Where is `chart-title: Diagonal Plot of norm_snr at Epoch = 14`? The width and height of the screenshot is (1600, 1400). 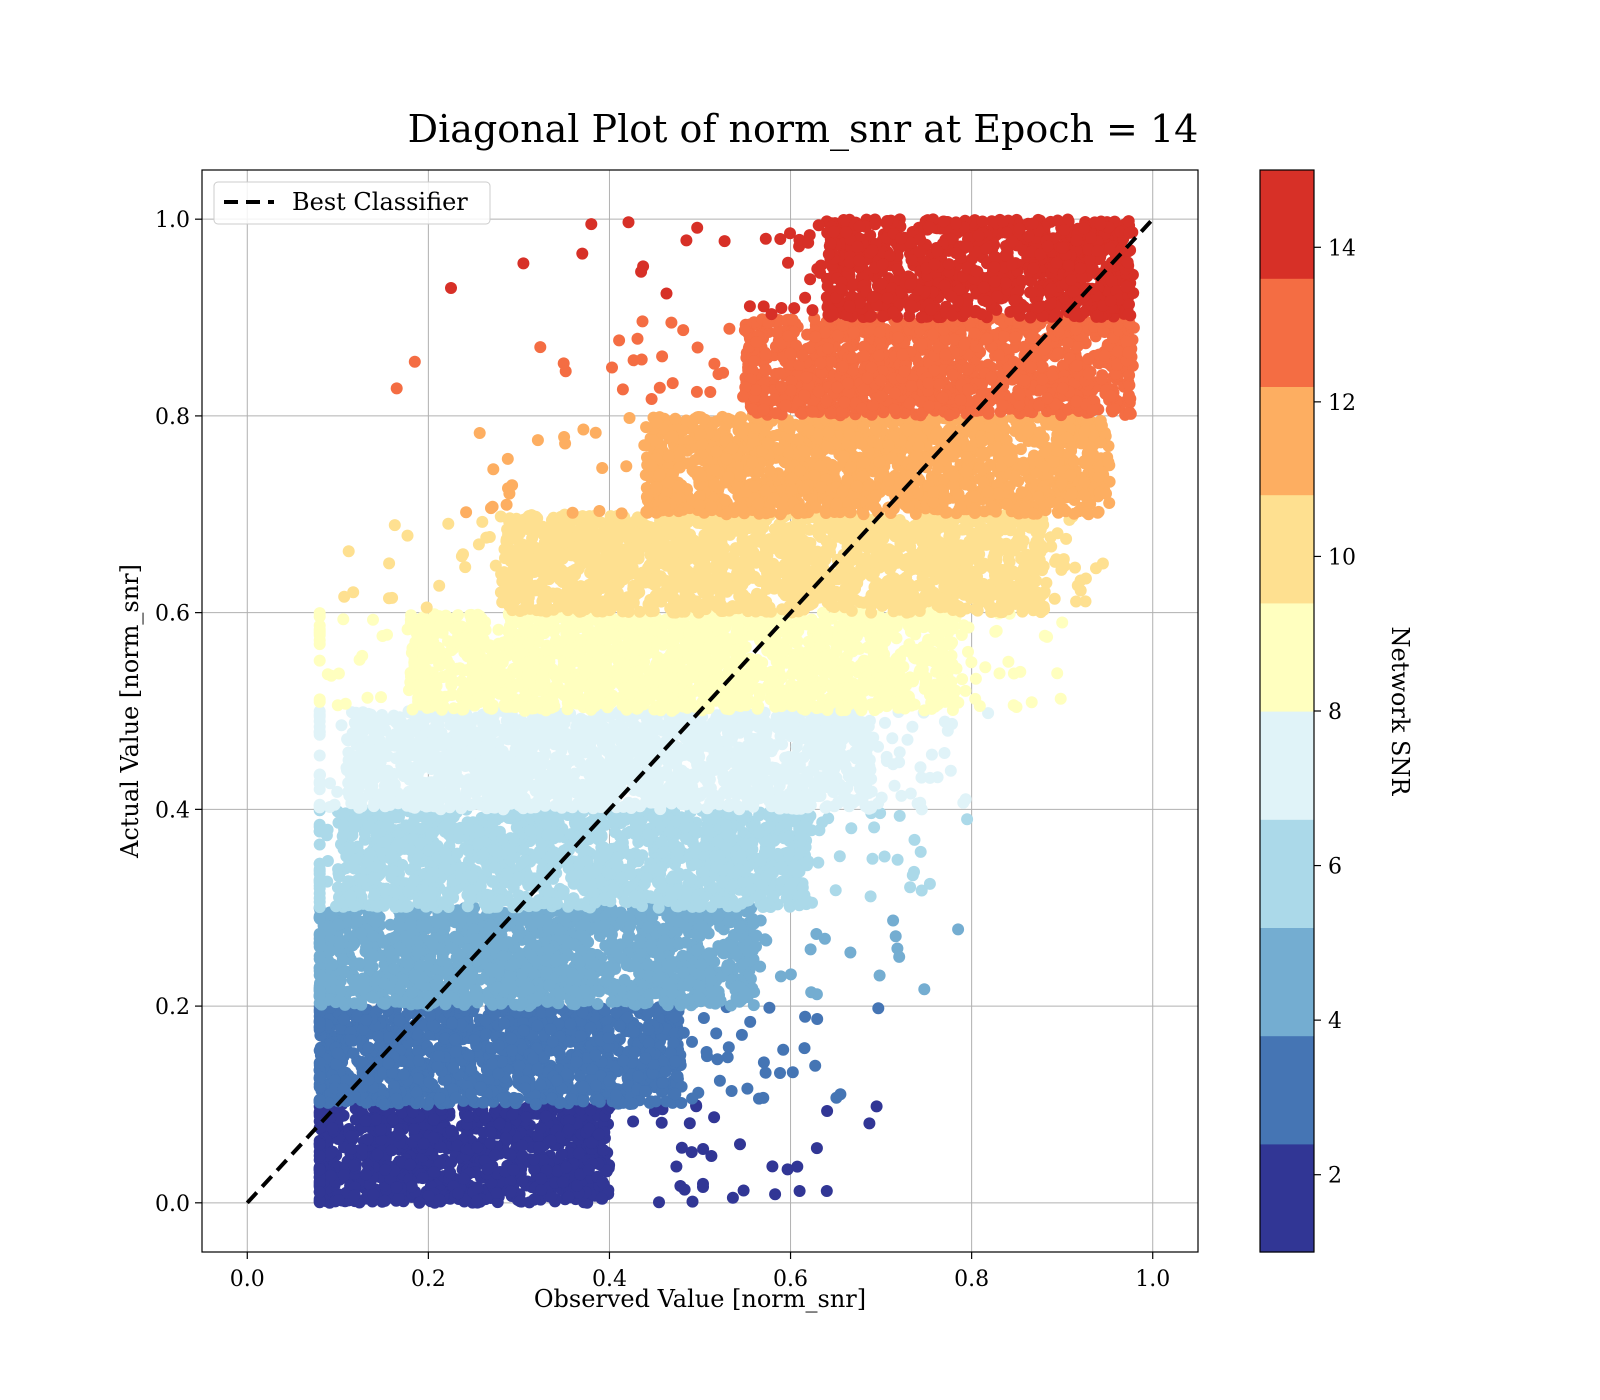 chart-title: Diagonal Plot of norm_snr at Epoch = 14 is located at coordinates (803, 129).